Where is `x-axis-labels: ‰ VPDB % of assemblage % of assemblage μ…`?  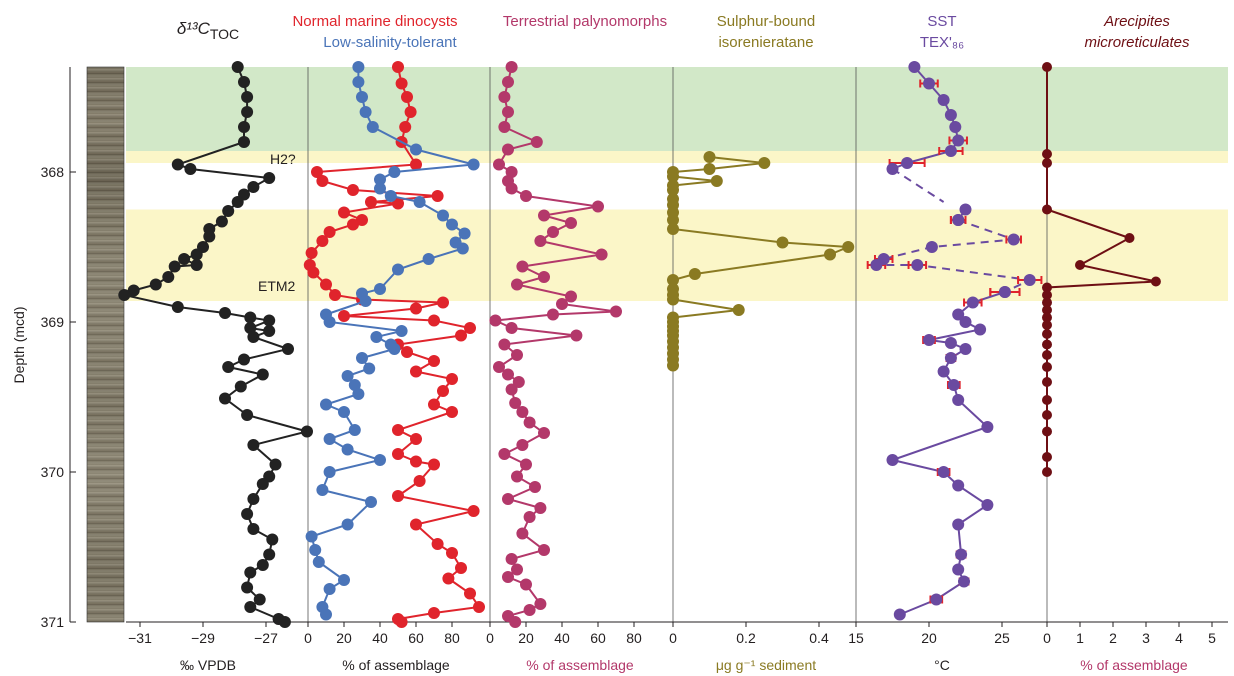
x-axis-labels: ‰ VPDB % of assemblage % of assemblage μ… is located at coordinates (684, 665).